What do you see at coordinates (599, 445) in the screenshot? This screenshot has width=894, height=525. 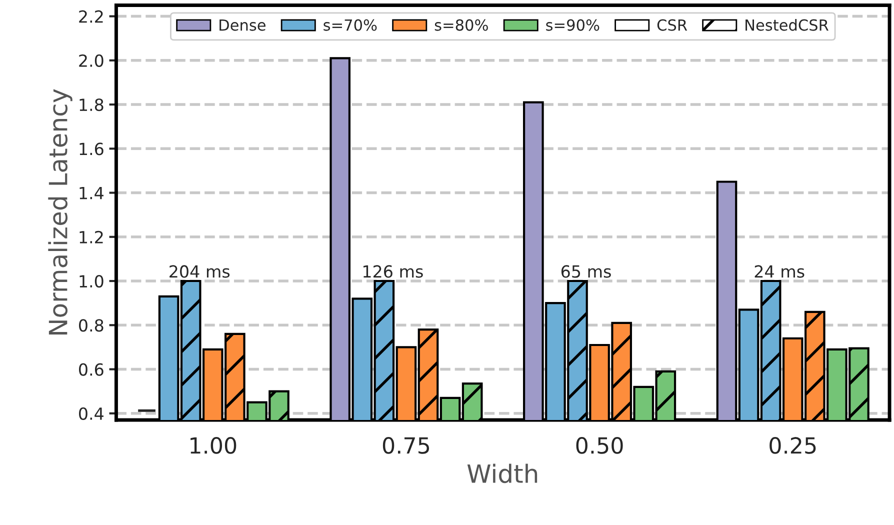 I see `x-tick-label: 0.50` at bounding box center [599, 445].